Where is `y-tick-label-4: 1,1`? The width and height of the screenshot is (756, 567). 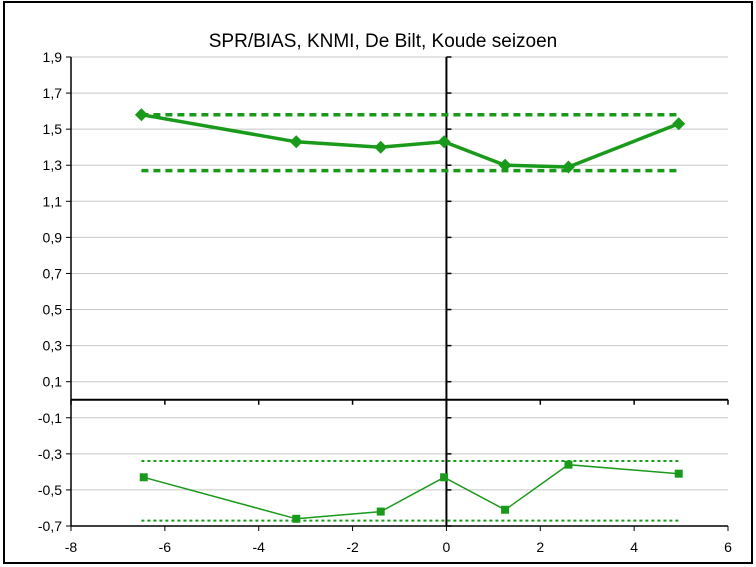 y-tick-label-4: 1,1 is located at coordinates (53, 201).